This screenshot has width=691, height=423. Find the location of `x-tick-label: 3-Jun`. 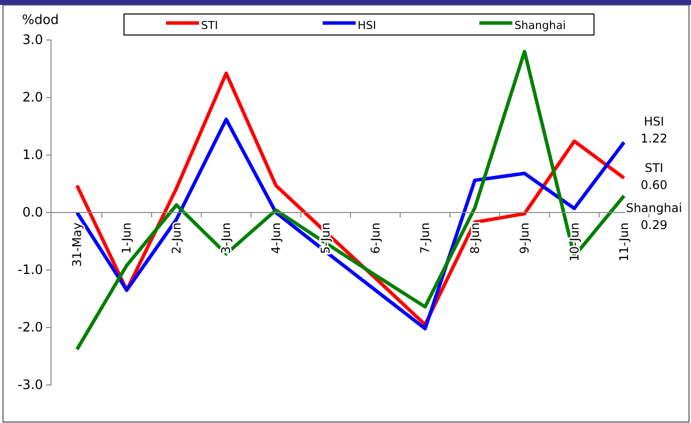

x-tick-label: 3-Jun is located at coordinates (226, 238).